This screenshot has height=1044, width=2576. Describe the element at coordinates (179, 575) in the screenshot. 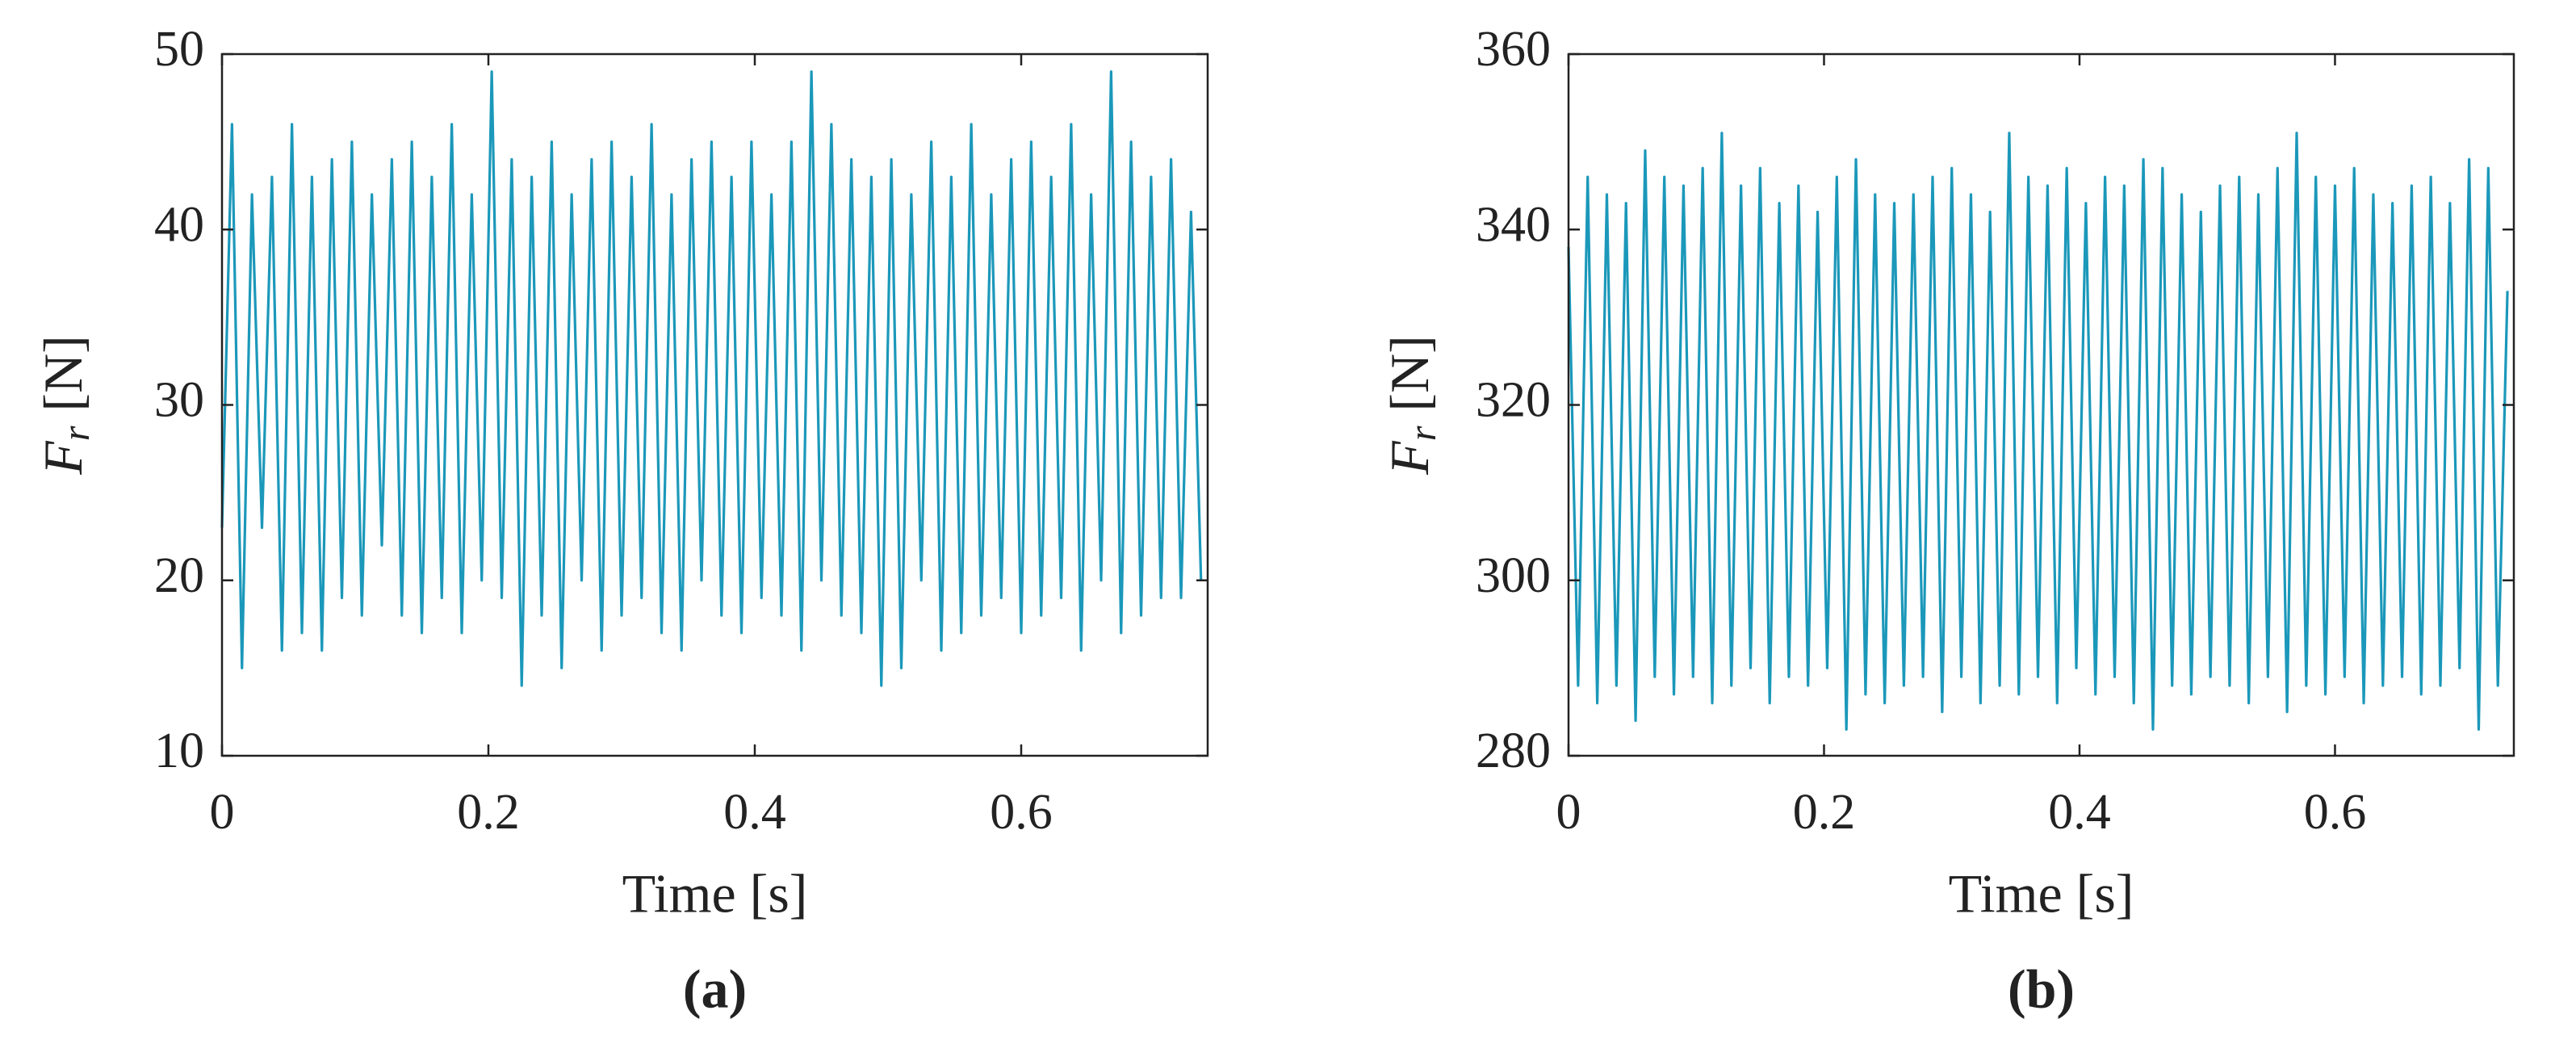

I see `y-tick-label: 20` at that location.